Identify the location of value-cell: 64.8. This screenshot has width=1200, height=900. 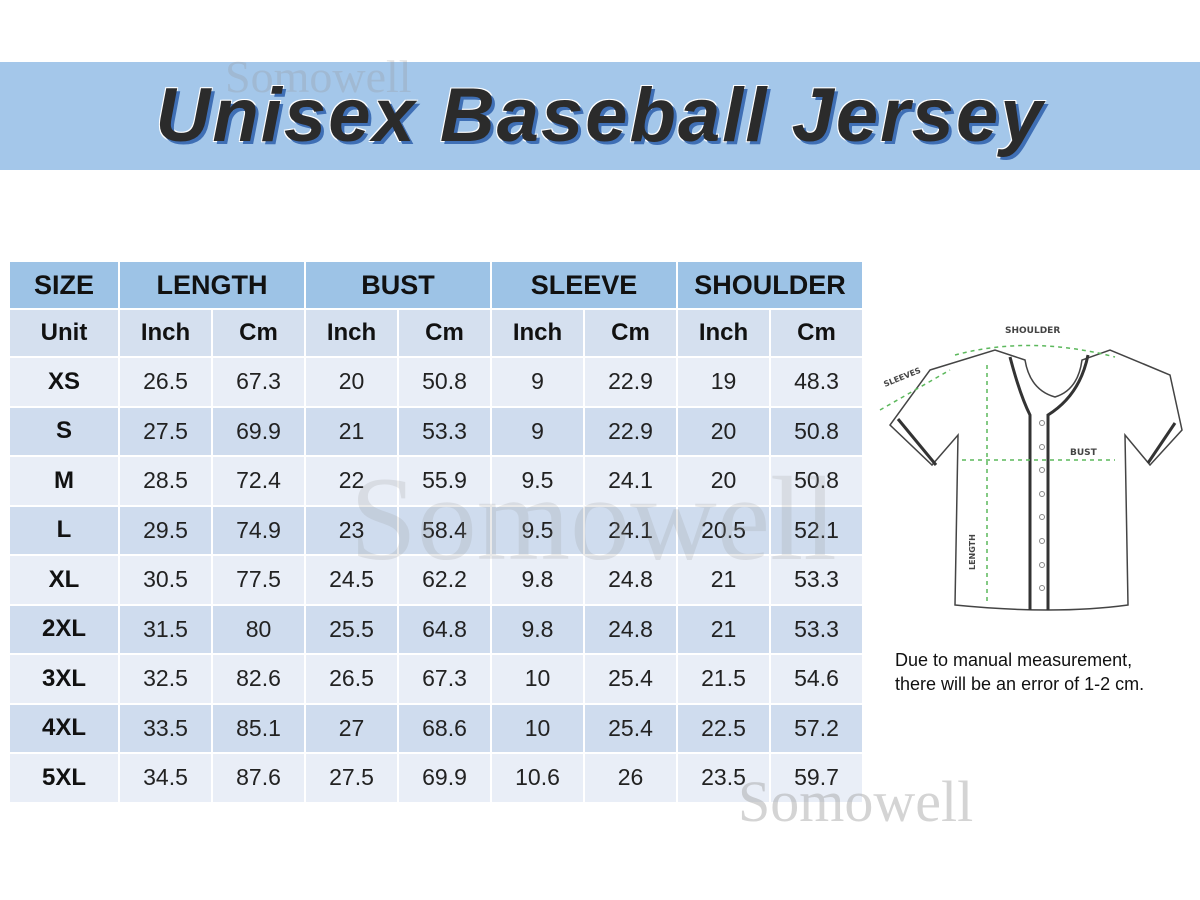
(444, 629).